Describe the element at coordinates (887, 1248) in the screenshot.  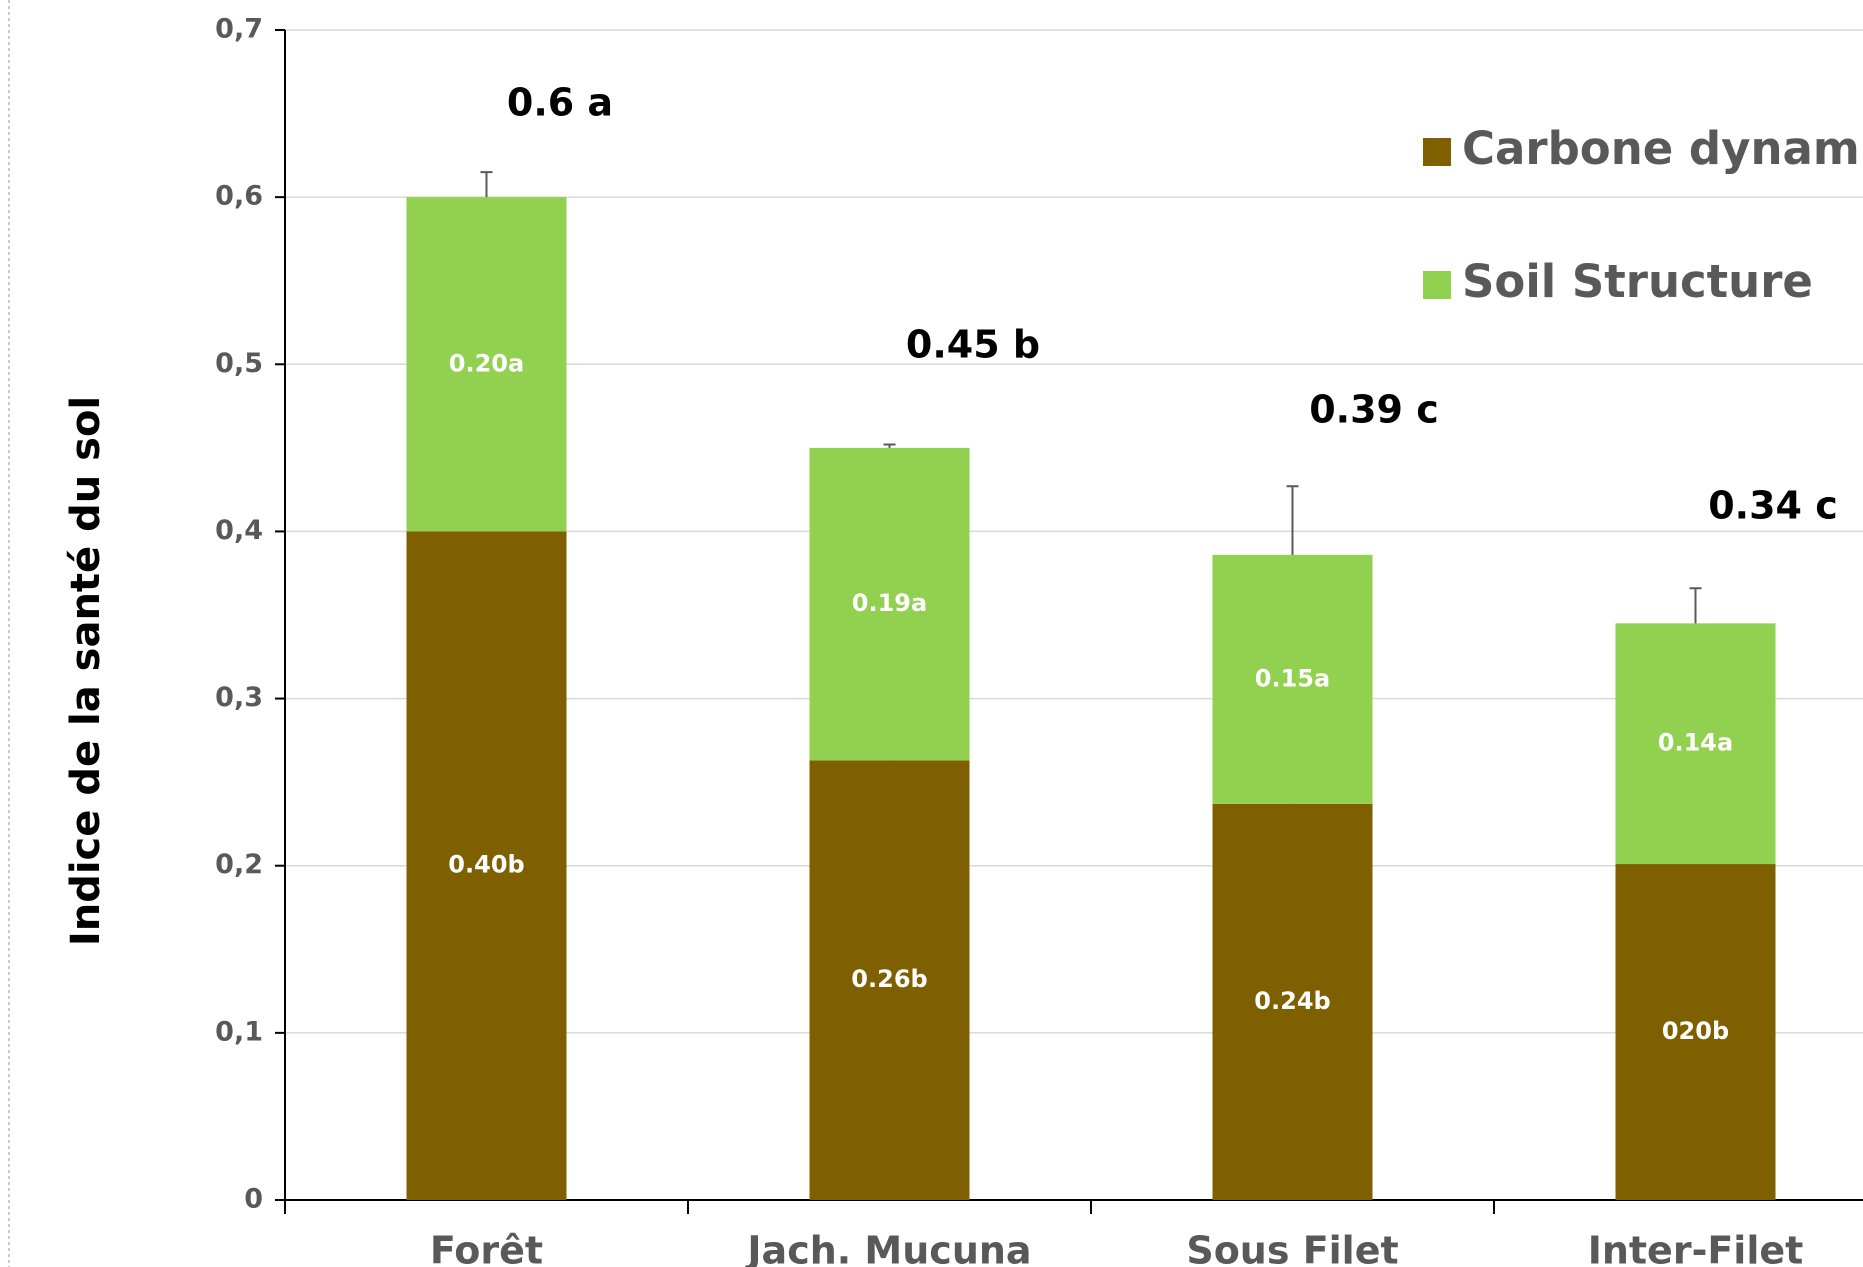
I see `x-tick-label: Jach. Mucuna` at that location.